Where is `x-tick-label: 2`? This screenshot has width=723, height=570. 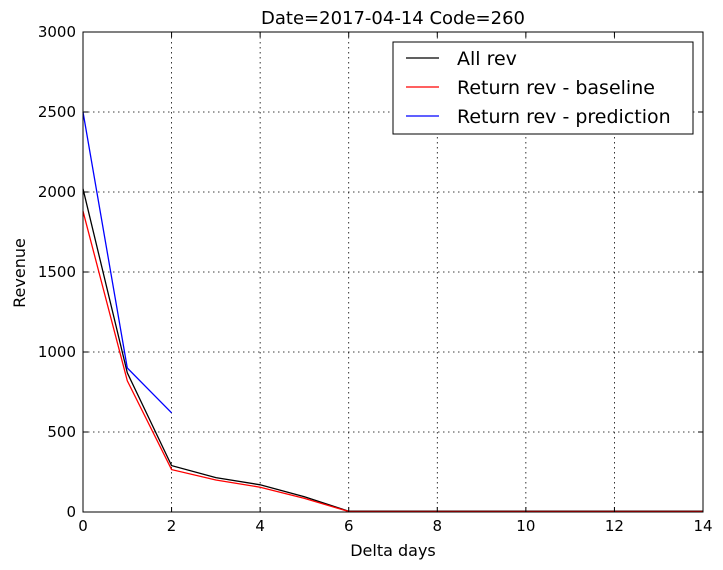
x-tick-label: 2 is located at coordinates (172, 526).